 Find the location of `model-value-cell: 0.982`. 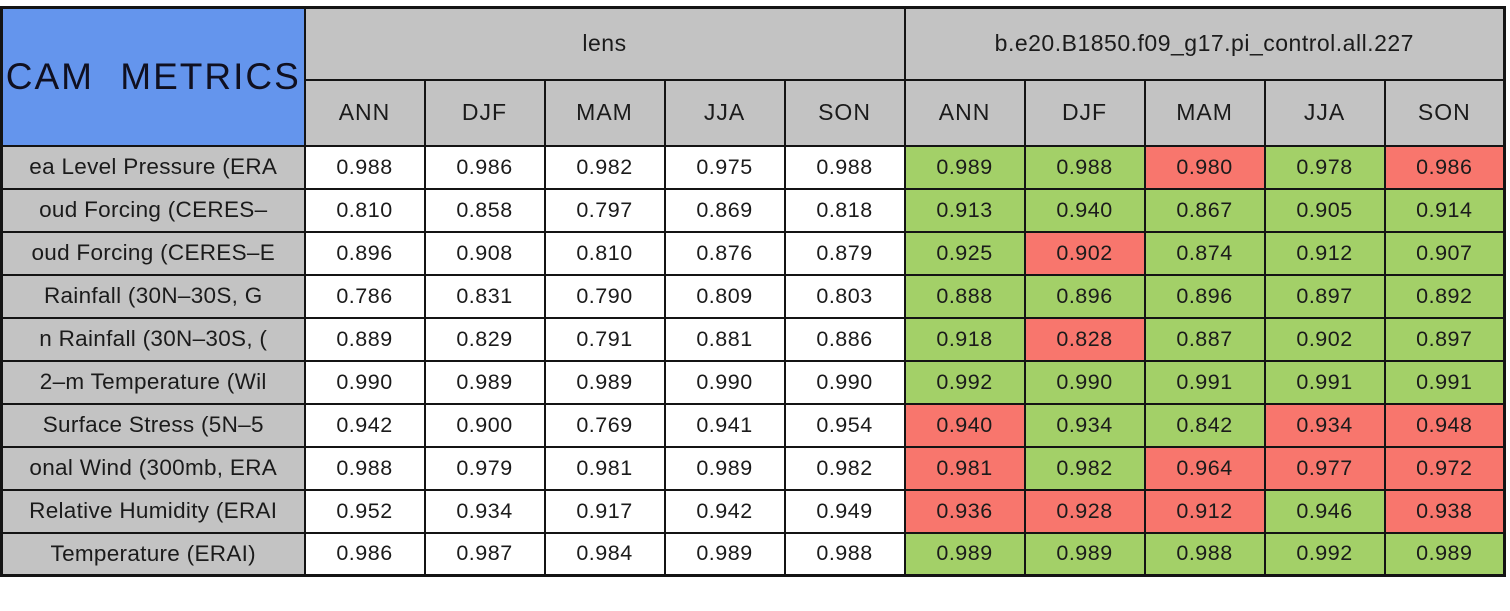

model-value-cell: 0.982 is located at coordinates (1084, 468).